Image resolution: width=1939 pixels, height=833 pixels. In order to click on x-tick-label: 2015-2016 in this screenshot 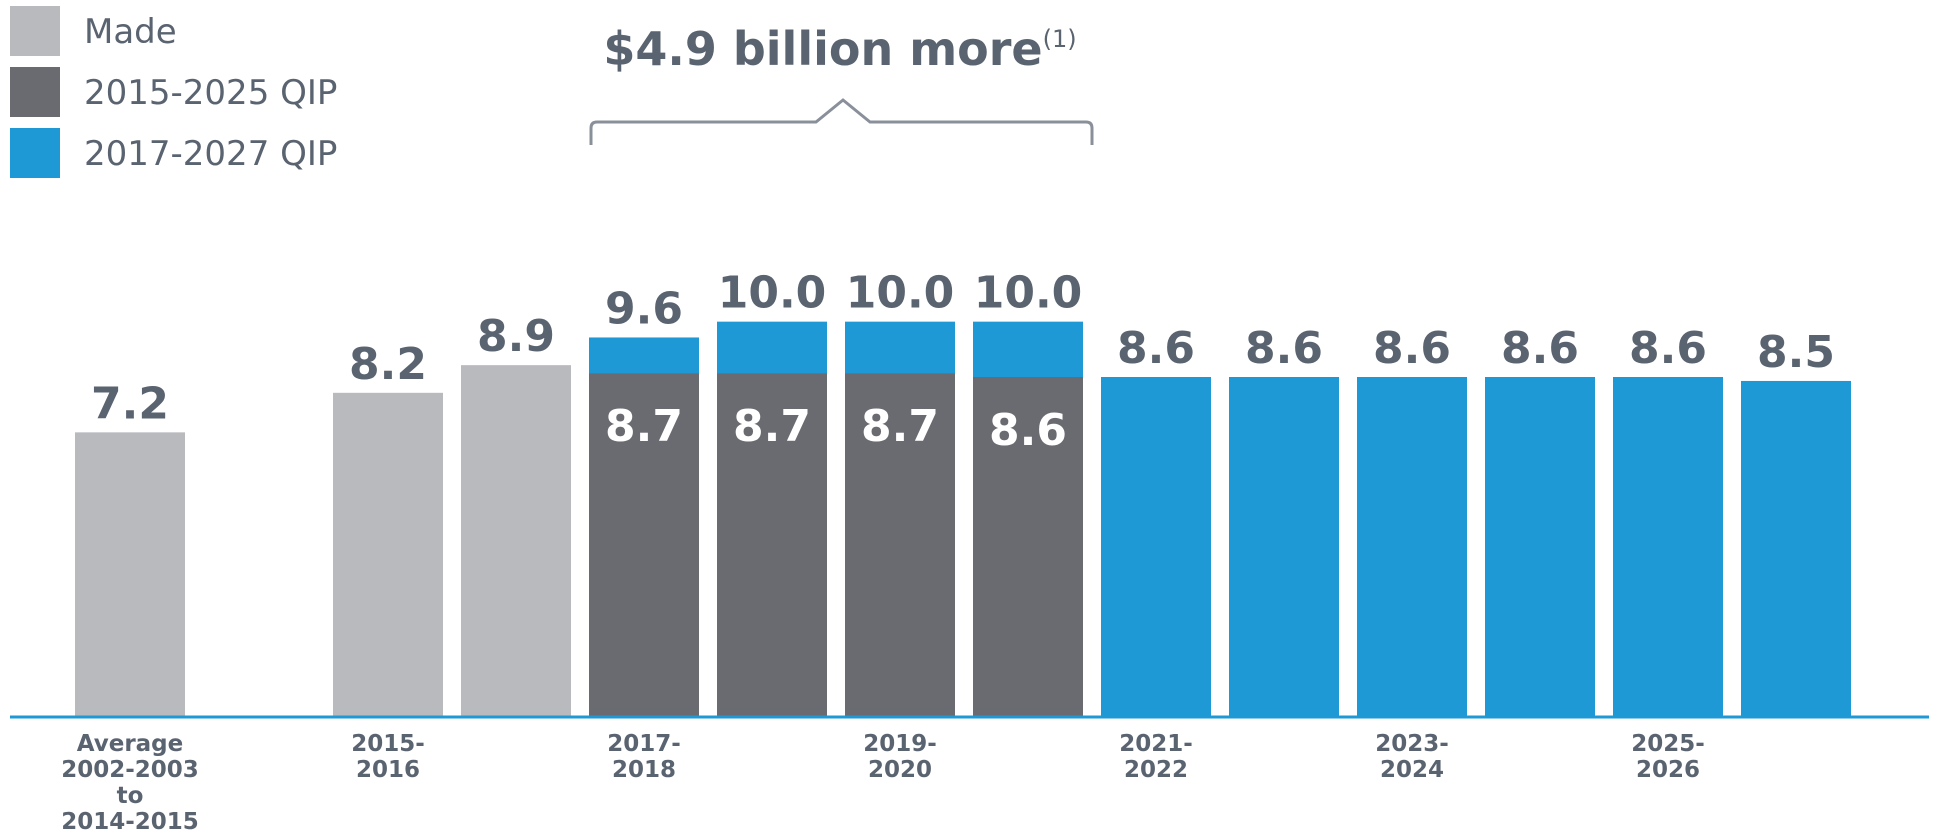, I will do `click(388, 757)`.